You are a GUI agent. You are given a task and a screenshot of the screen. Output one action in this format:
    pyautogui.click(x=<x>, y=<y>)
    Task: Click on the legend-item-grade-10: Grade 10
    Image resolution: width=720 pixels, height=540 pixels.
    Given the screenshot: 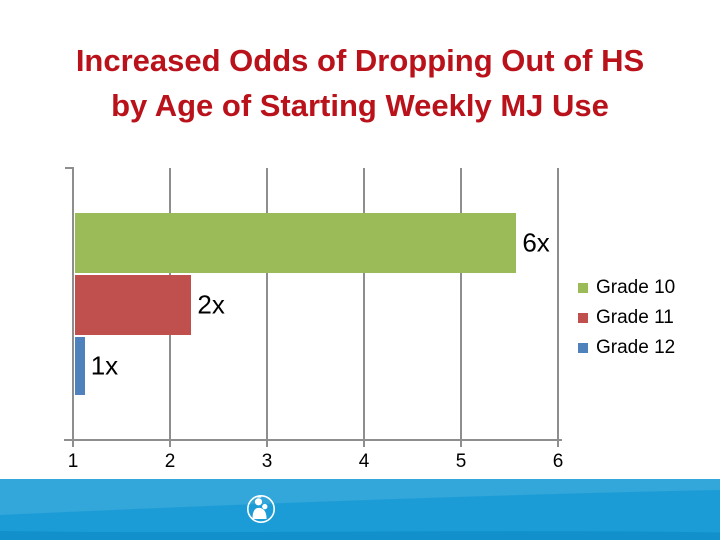 What is the action you would take?
    pyautogui.click(x=626, y=288)
    